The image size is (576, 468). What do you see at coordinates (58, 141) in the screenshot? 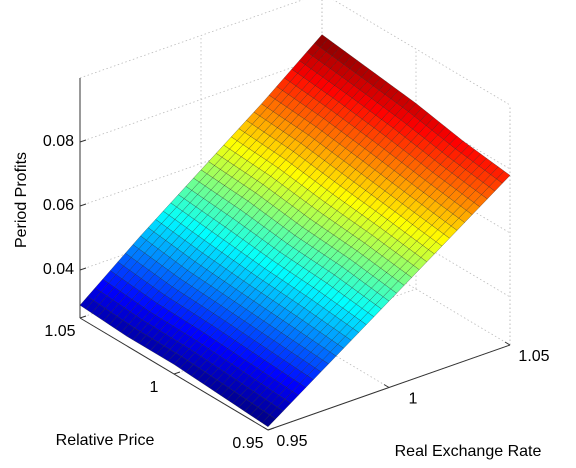
I see `z-tick-label: 0.08` at bounding box center [58, 141].